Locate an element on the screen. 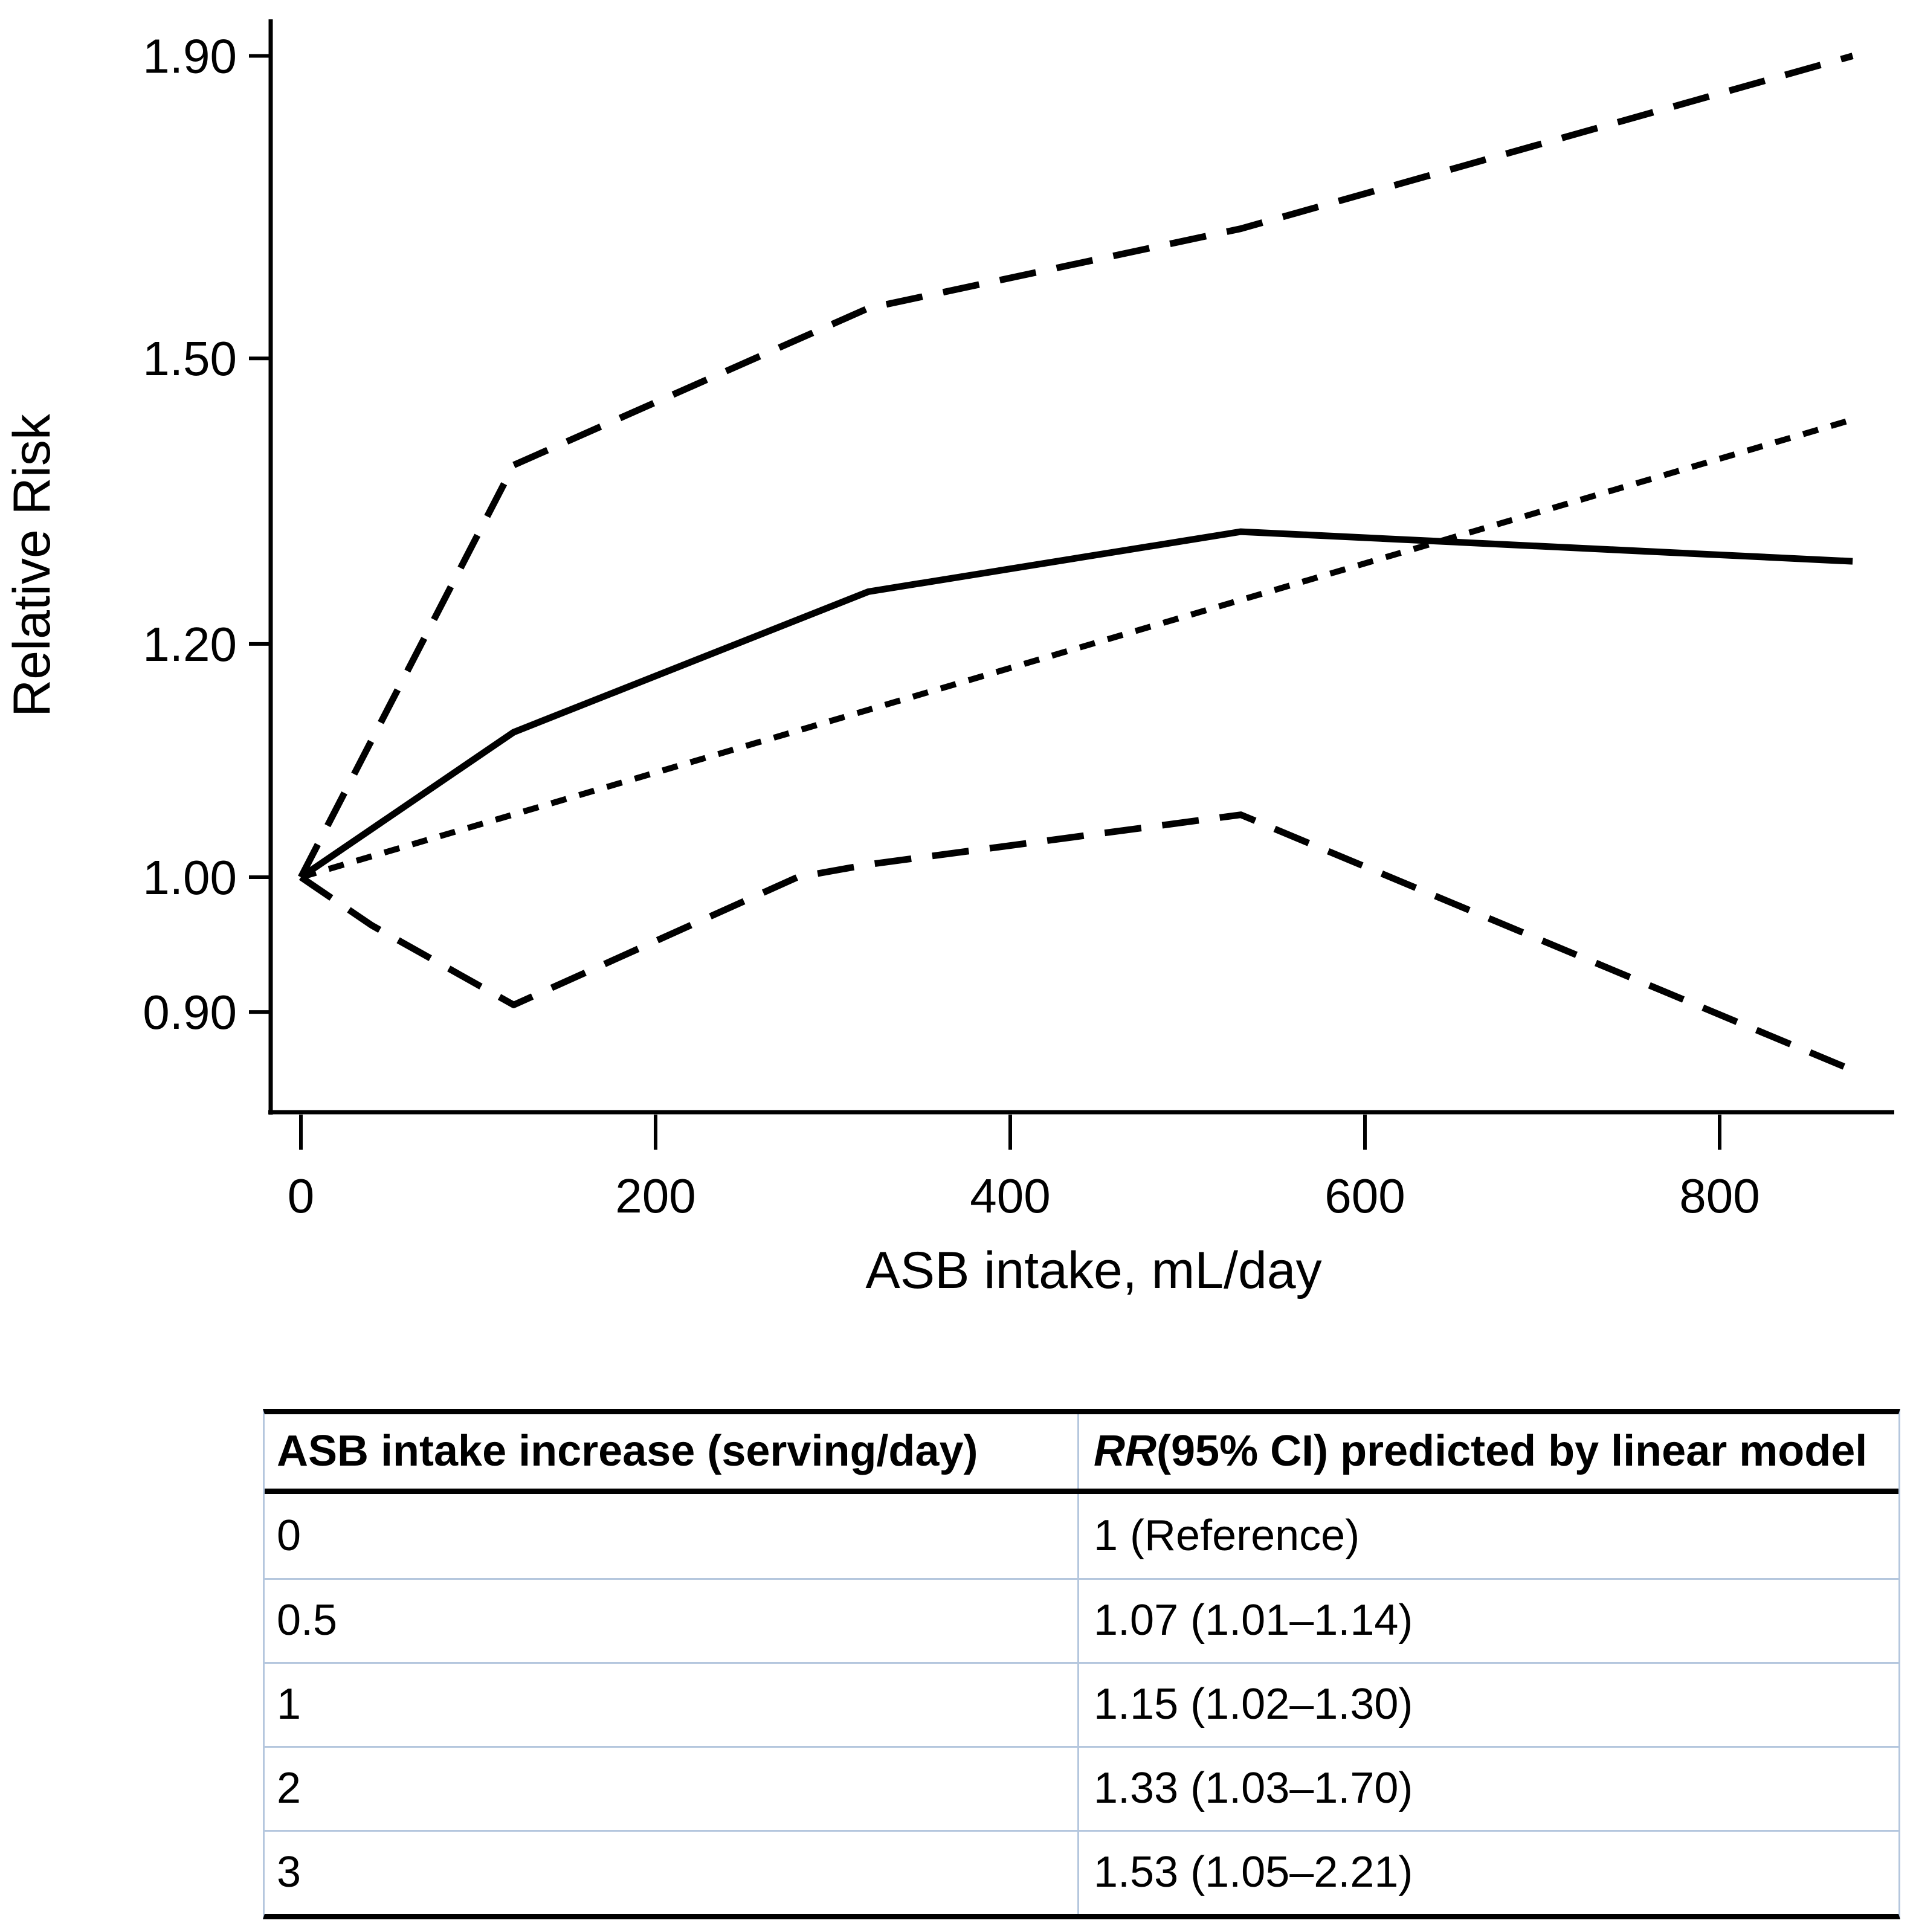  header-rr: RR (95% CI) predicted by linear model is located at coordinates (1488, 1451).